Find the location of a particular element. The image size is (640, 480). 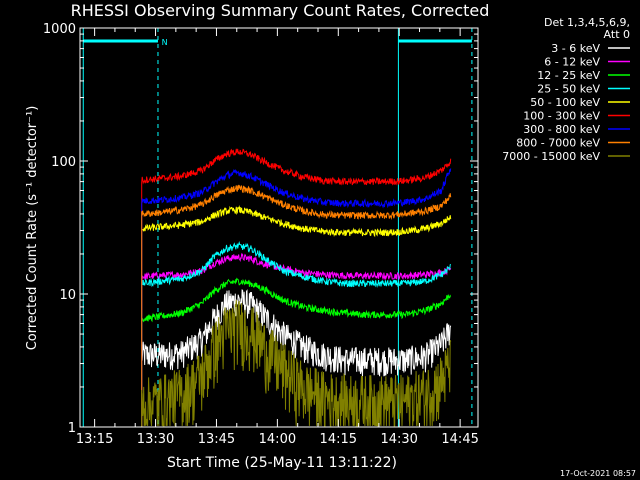

generated-timestamp: 17-Oct-2021 08:57 is located at coordinates (598, 473).